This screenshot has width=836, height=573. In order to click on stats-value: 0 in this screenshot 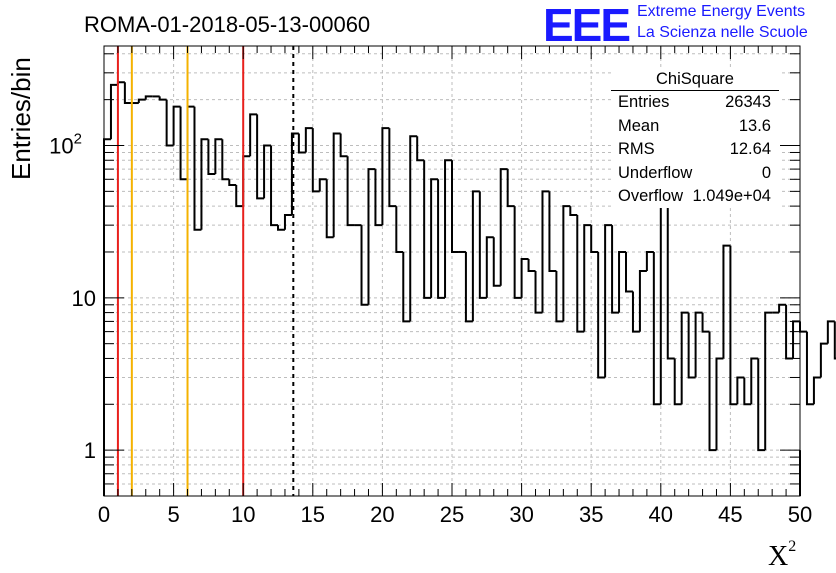, I will do `click(766, 172)`.